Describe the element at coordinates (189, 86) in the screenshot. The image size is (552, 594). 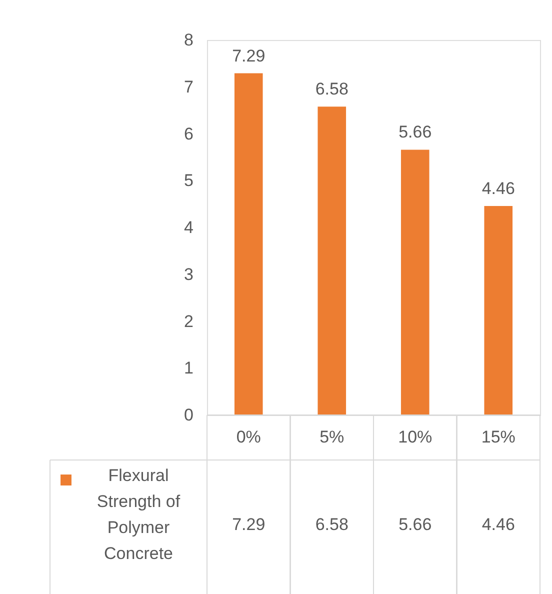
I see `y-tick-label: 7` at that location.